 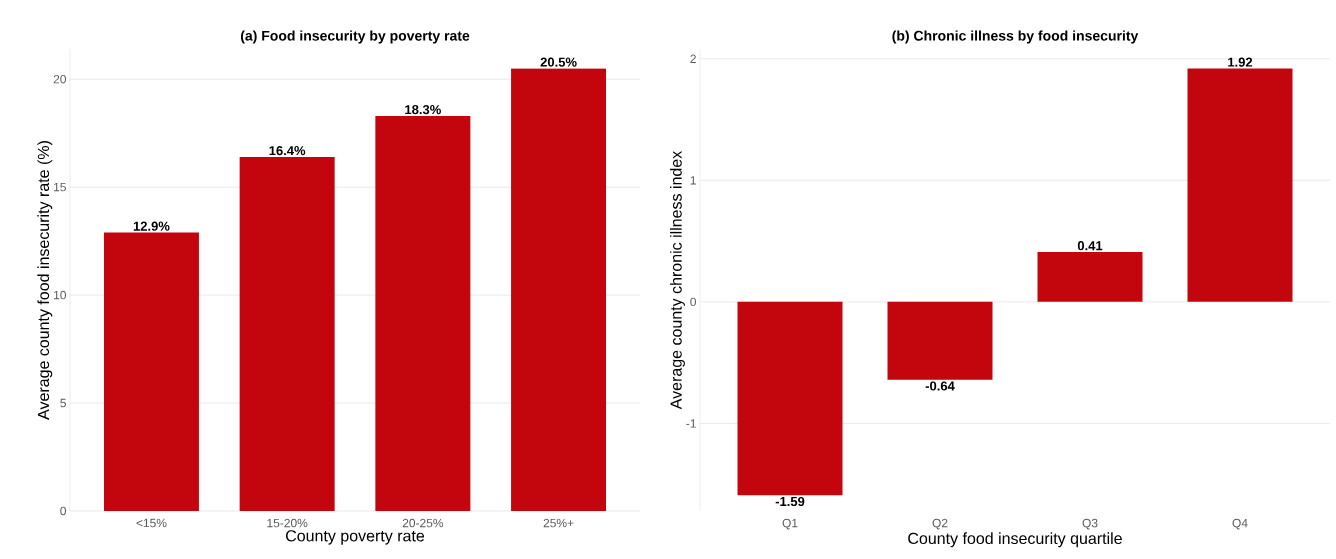 I want to click on data-label: -1.59, so click(x=790, y=501).